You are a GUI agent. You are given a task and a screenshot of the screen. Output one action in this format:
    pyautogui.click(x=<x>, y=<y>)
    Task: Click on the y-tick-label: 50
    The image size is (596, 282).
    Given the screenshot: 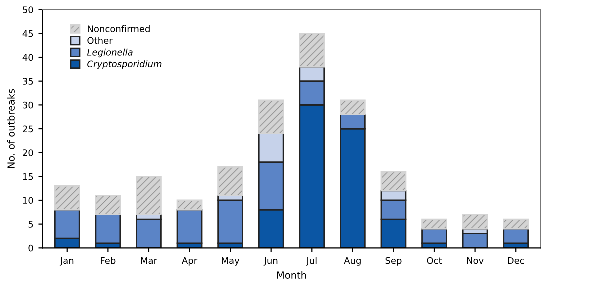 What is the action you would take?
    pyautogui.click(x=28, y=10)
    